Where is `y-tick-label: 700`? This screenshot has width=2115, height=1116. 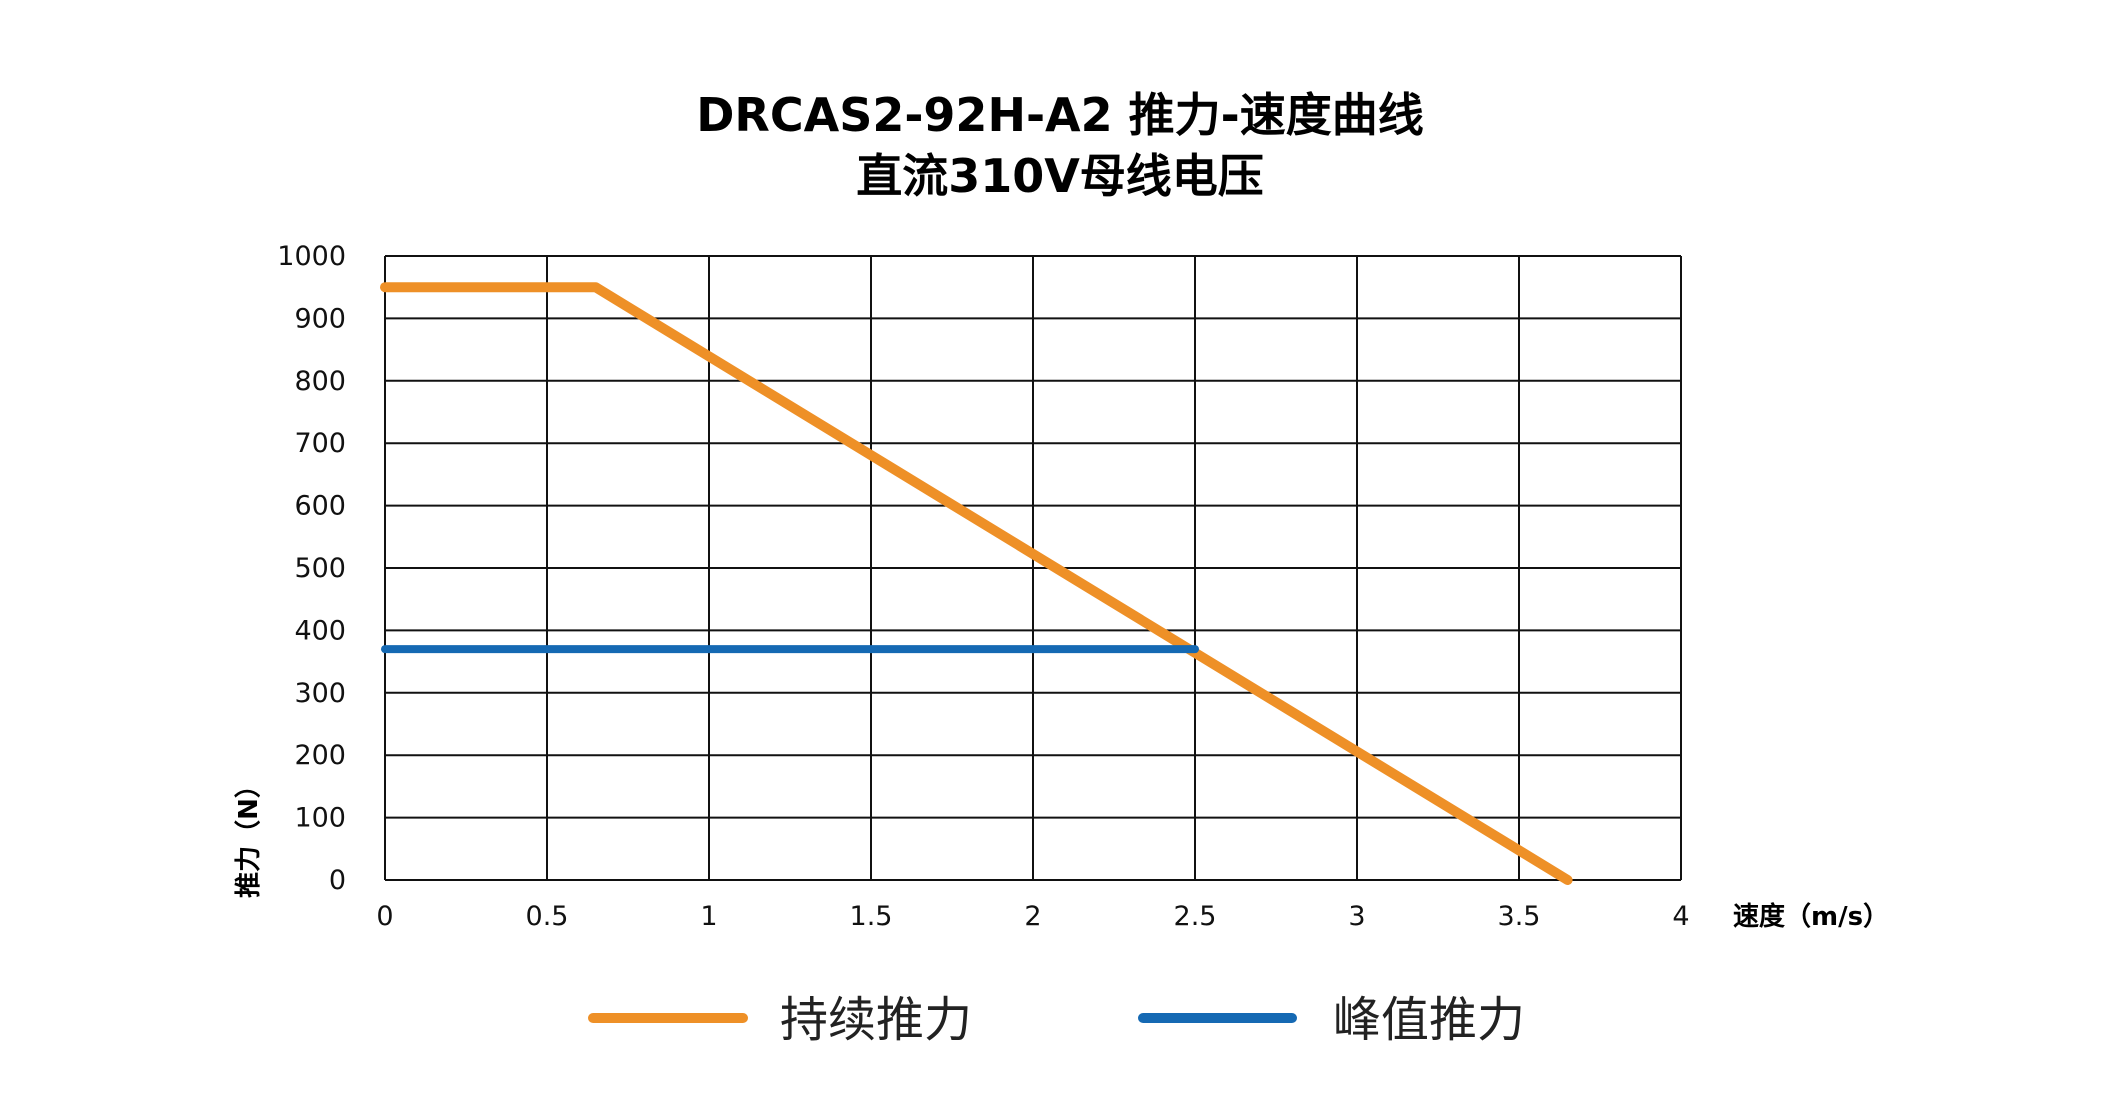 y-tick-label: 700 is located at coordinates (320, 443).